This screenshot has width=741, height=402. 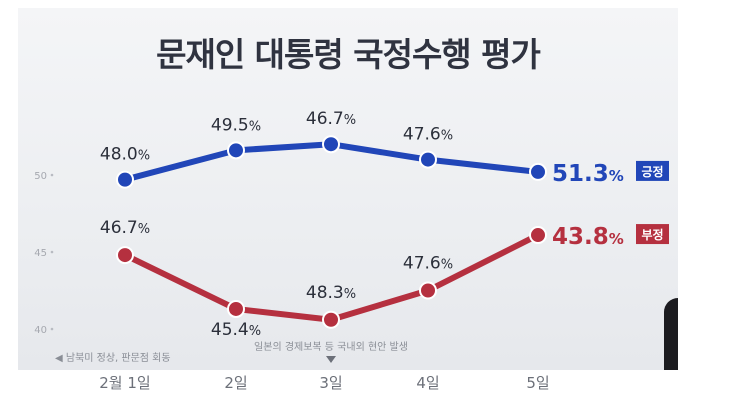 I want to click on chart-title: 문재인 대통령 국정수행 평가, so click(x=348, y=54).